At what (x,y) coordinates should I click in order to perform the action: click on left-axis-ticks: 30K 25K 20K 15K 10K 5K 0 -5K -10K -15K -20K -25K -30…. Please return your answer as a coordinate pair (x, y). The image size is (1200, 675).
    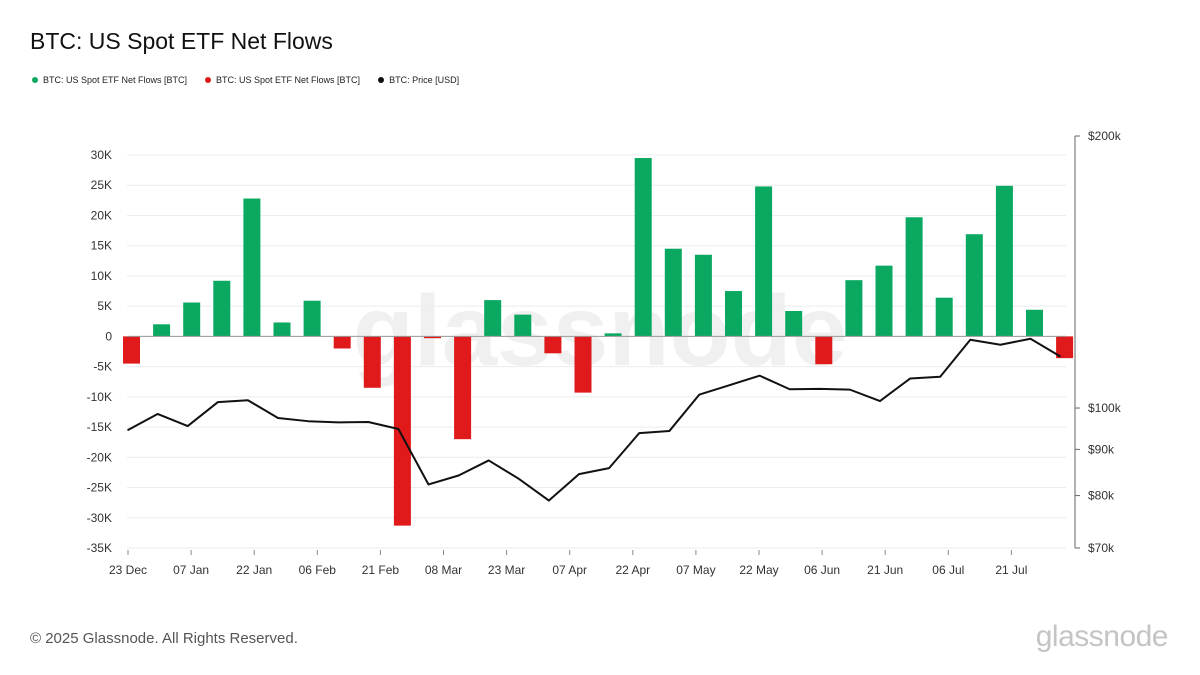
    Looking at the image, I should click on (100, 351).